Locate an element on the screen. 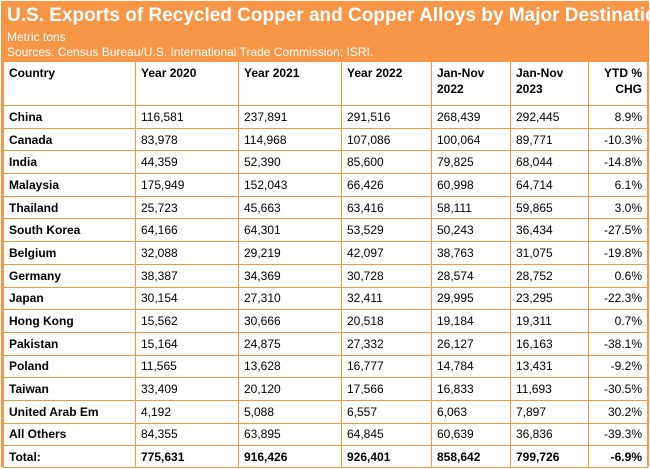 The height and width of the screenshot is (469, 650). year-2021-cell: 27,310 is located at coordinates (290, 298).